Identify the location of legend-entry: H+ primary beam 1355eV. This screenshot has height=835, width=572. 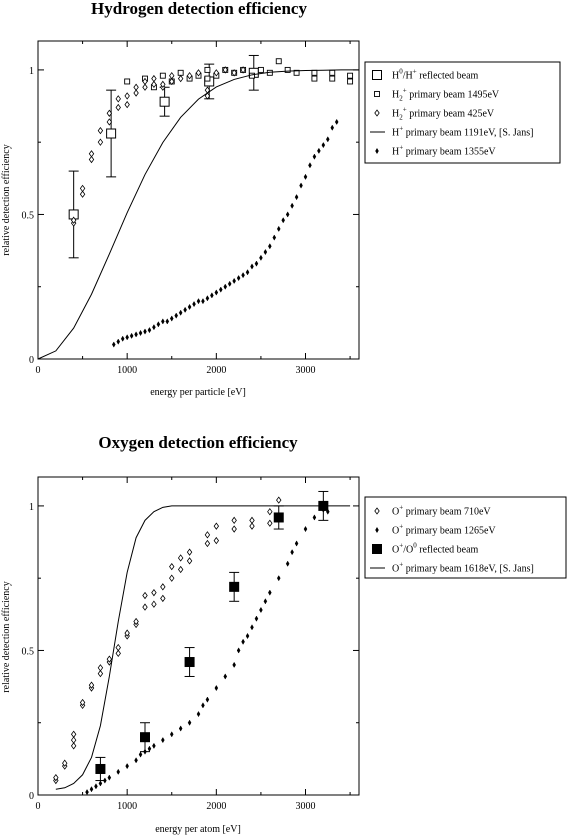
(444, 151).